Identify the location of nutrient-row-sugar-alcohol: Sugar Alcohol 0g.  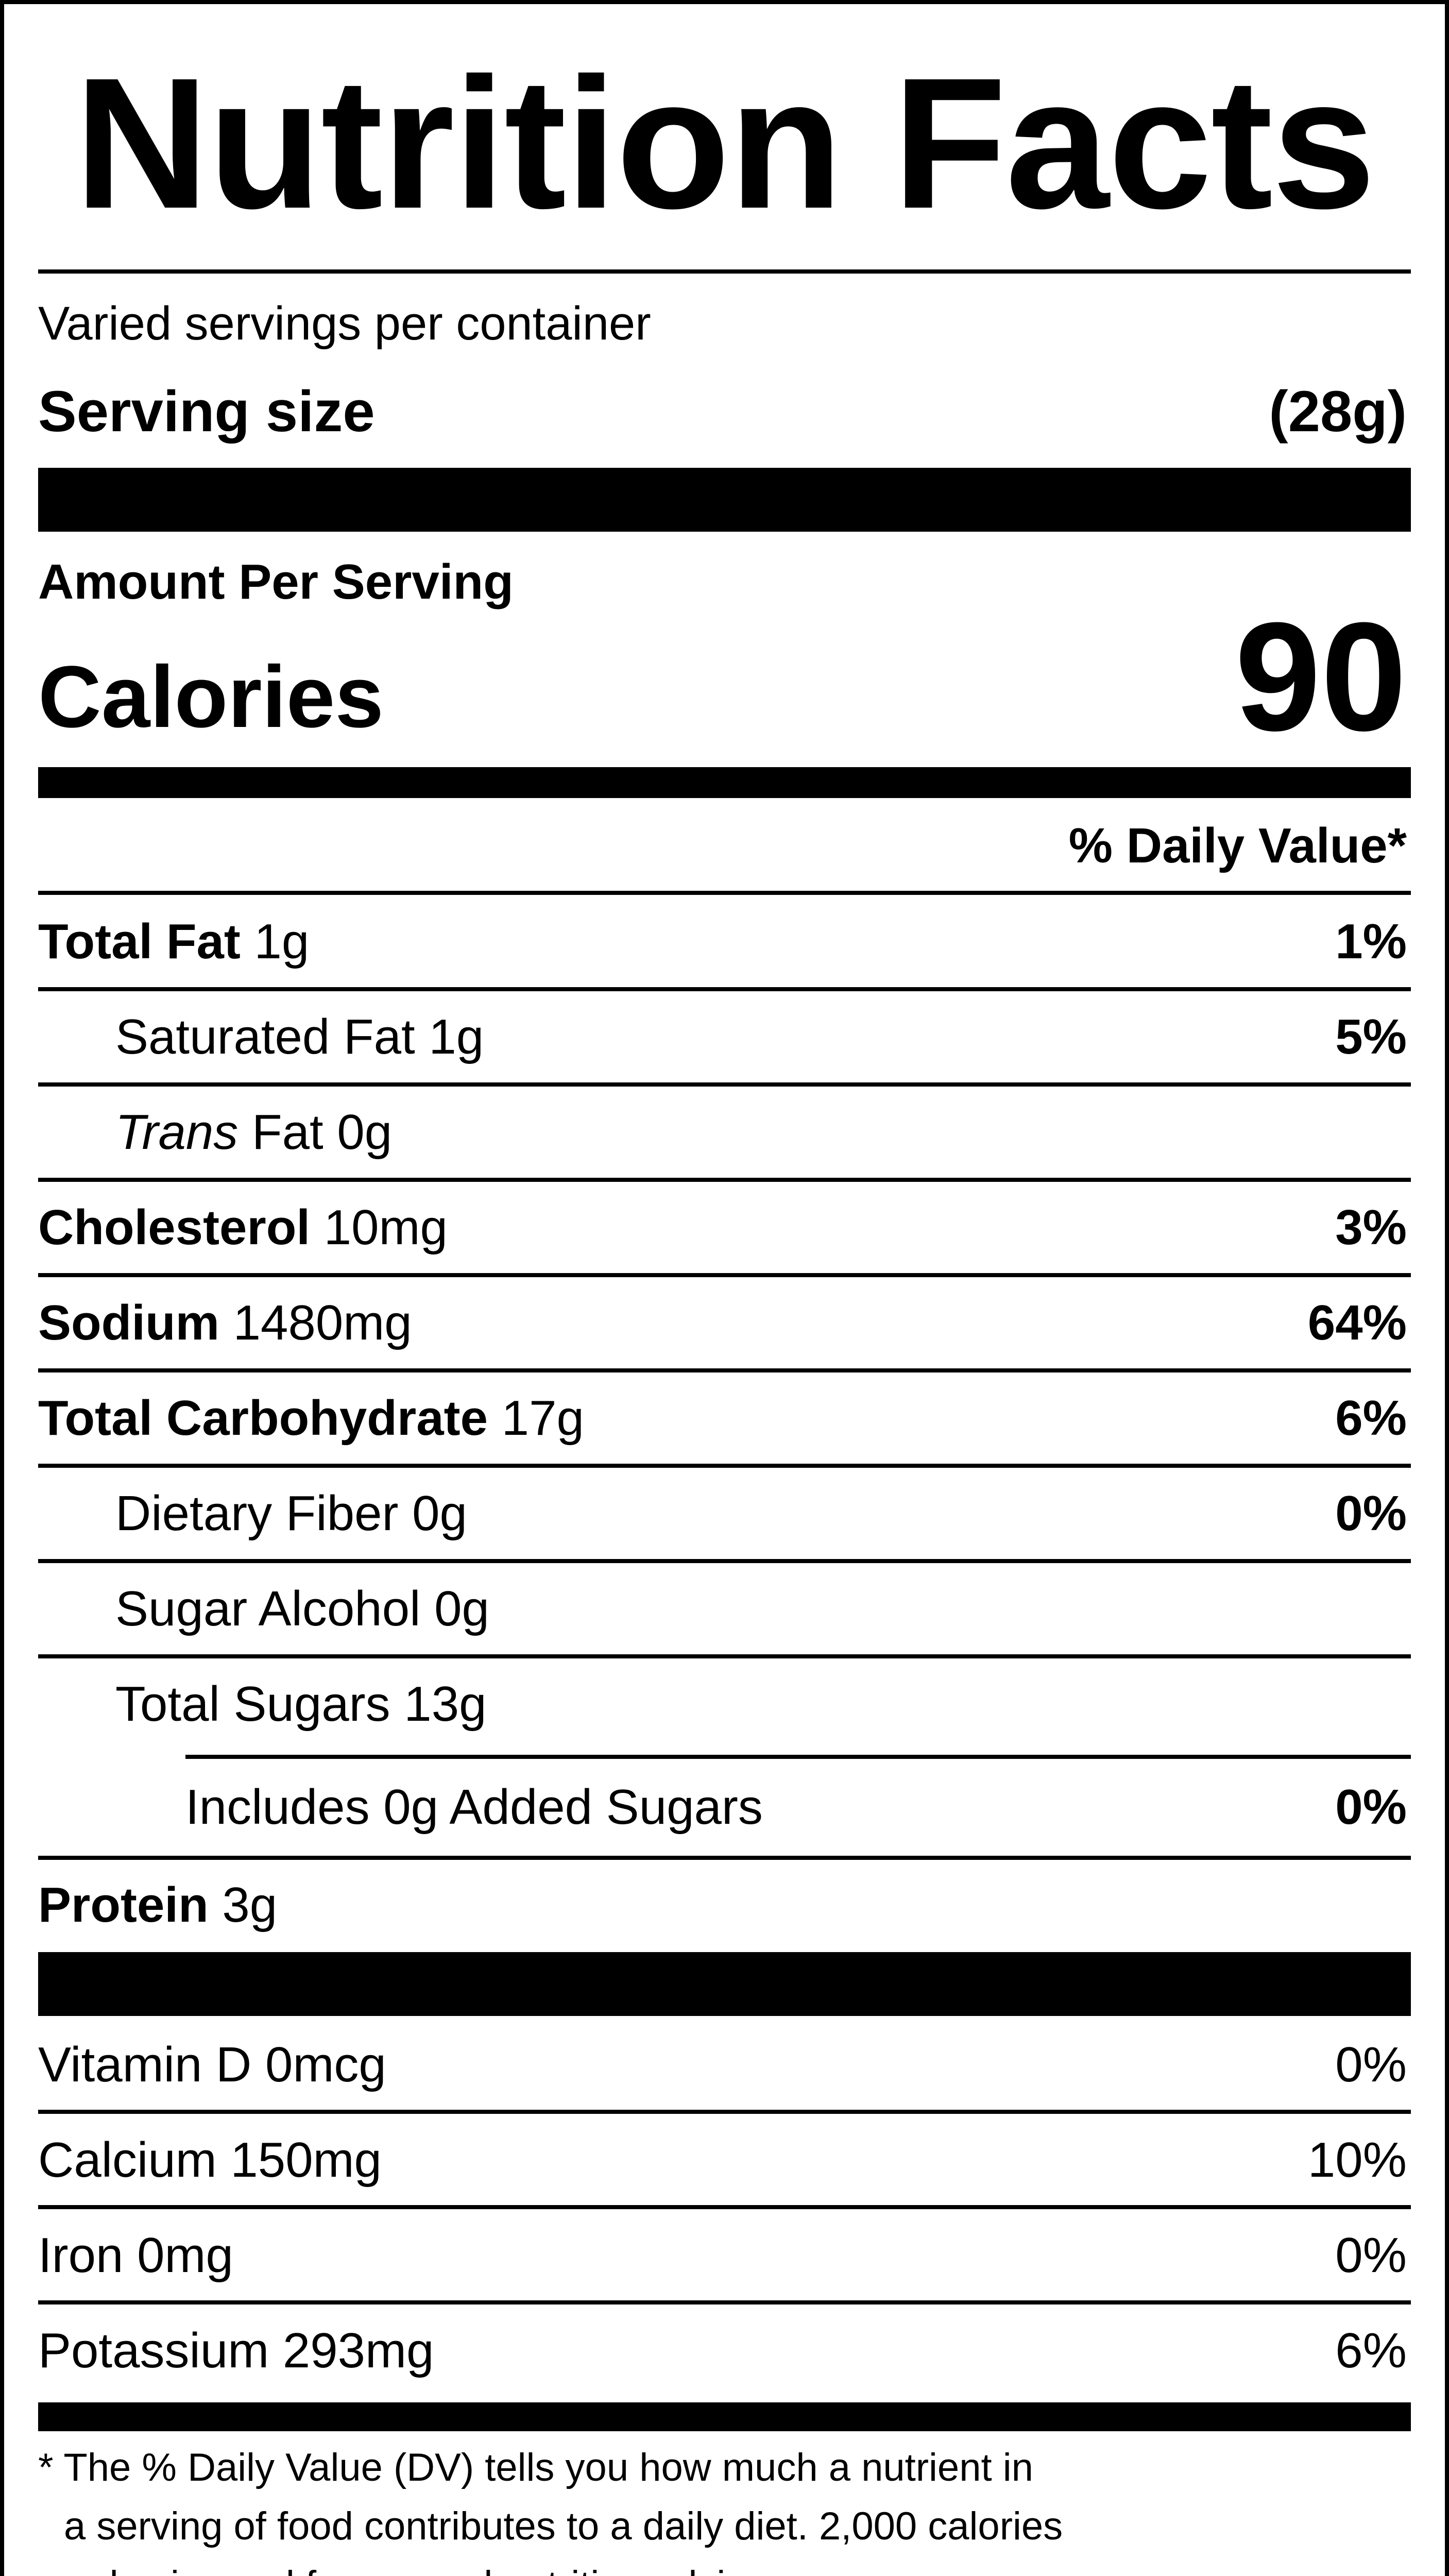
(302, 1608).